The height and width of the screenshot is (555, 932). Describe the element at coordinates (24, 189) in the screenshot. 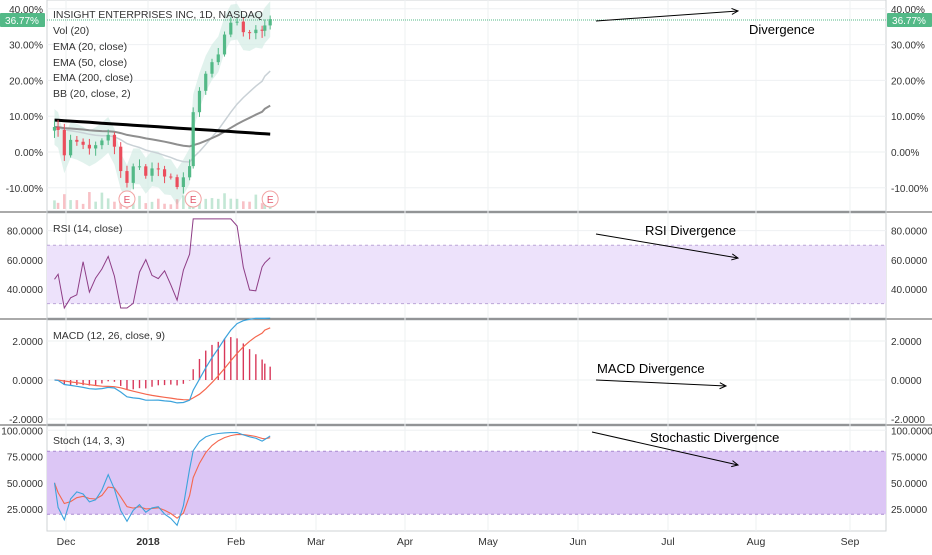

I see `y-tick-label-left: -10.00%` at that location.